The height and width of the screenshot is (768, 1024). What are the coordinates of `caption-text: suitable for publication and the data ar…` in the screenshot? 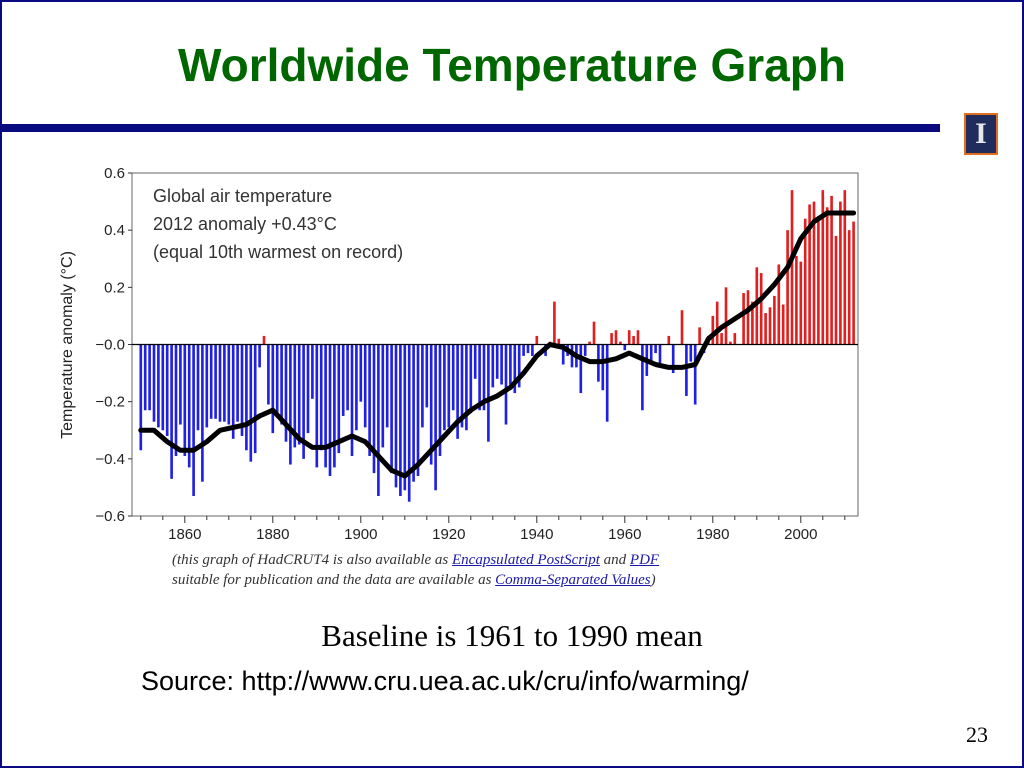 It's located at (334, 580).